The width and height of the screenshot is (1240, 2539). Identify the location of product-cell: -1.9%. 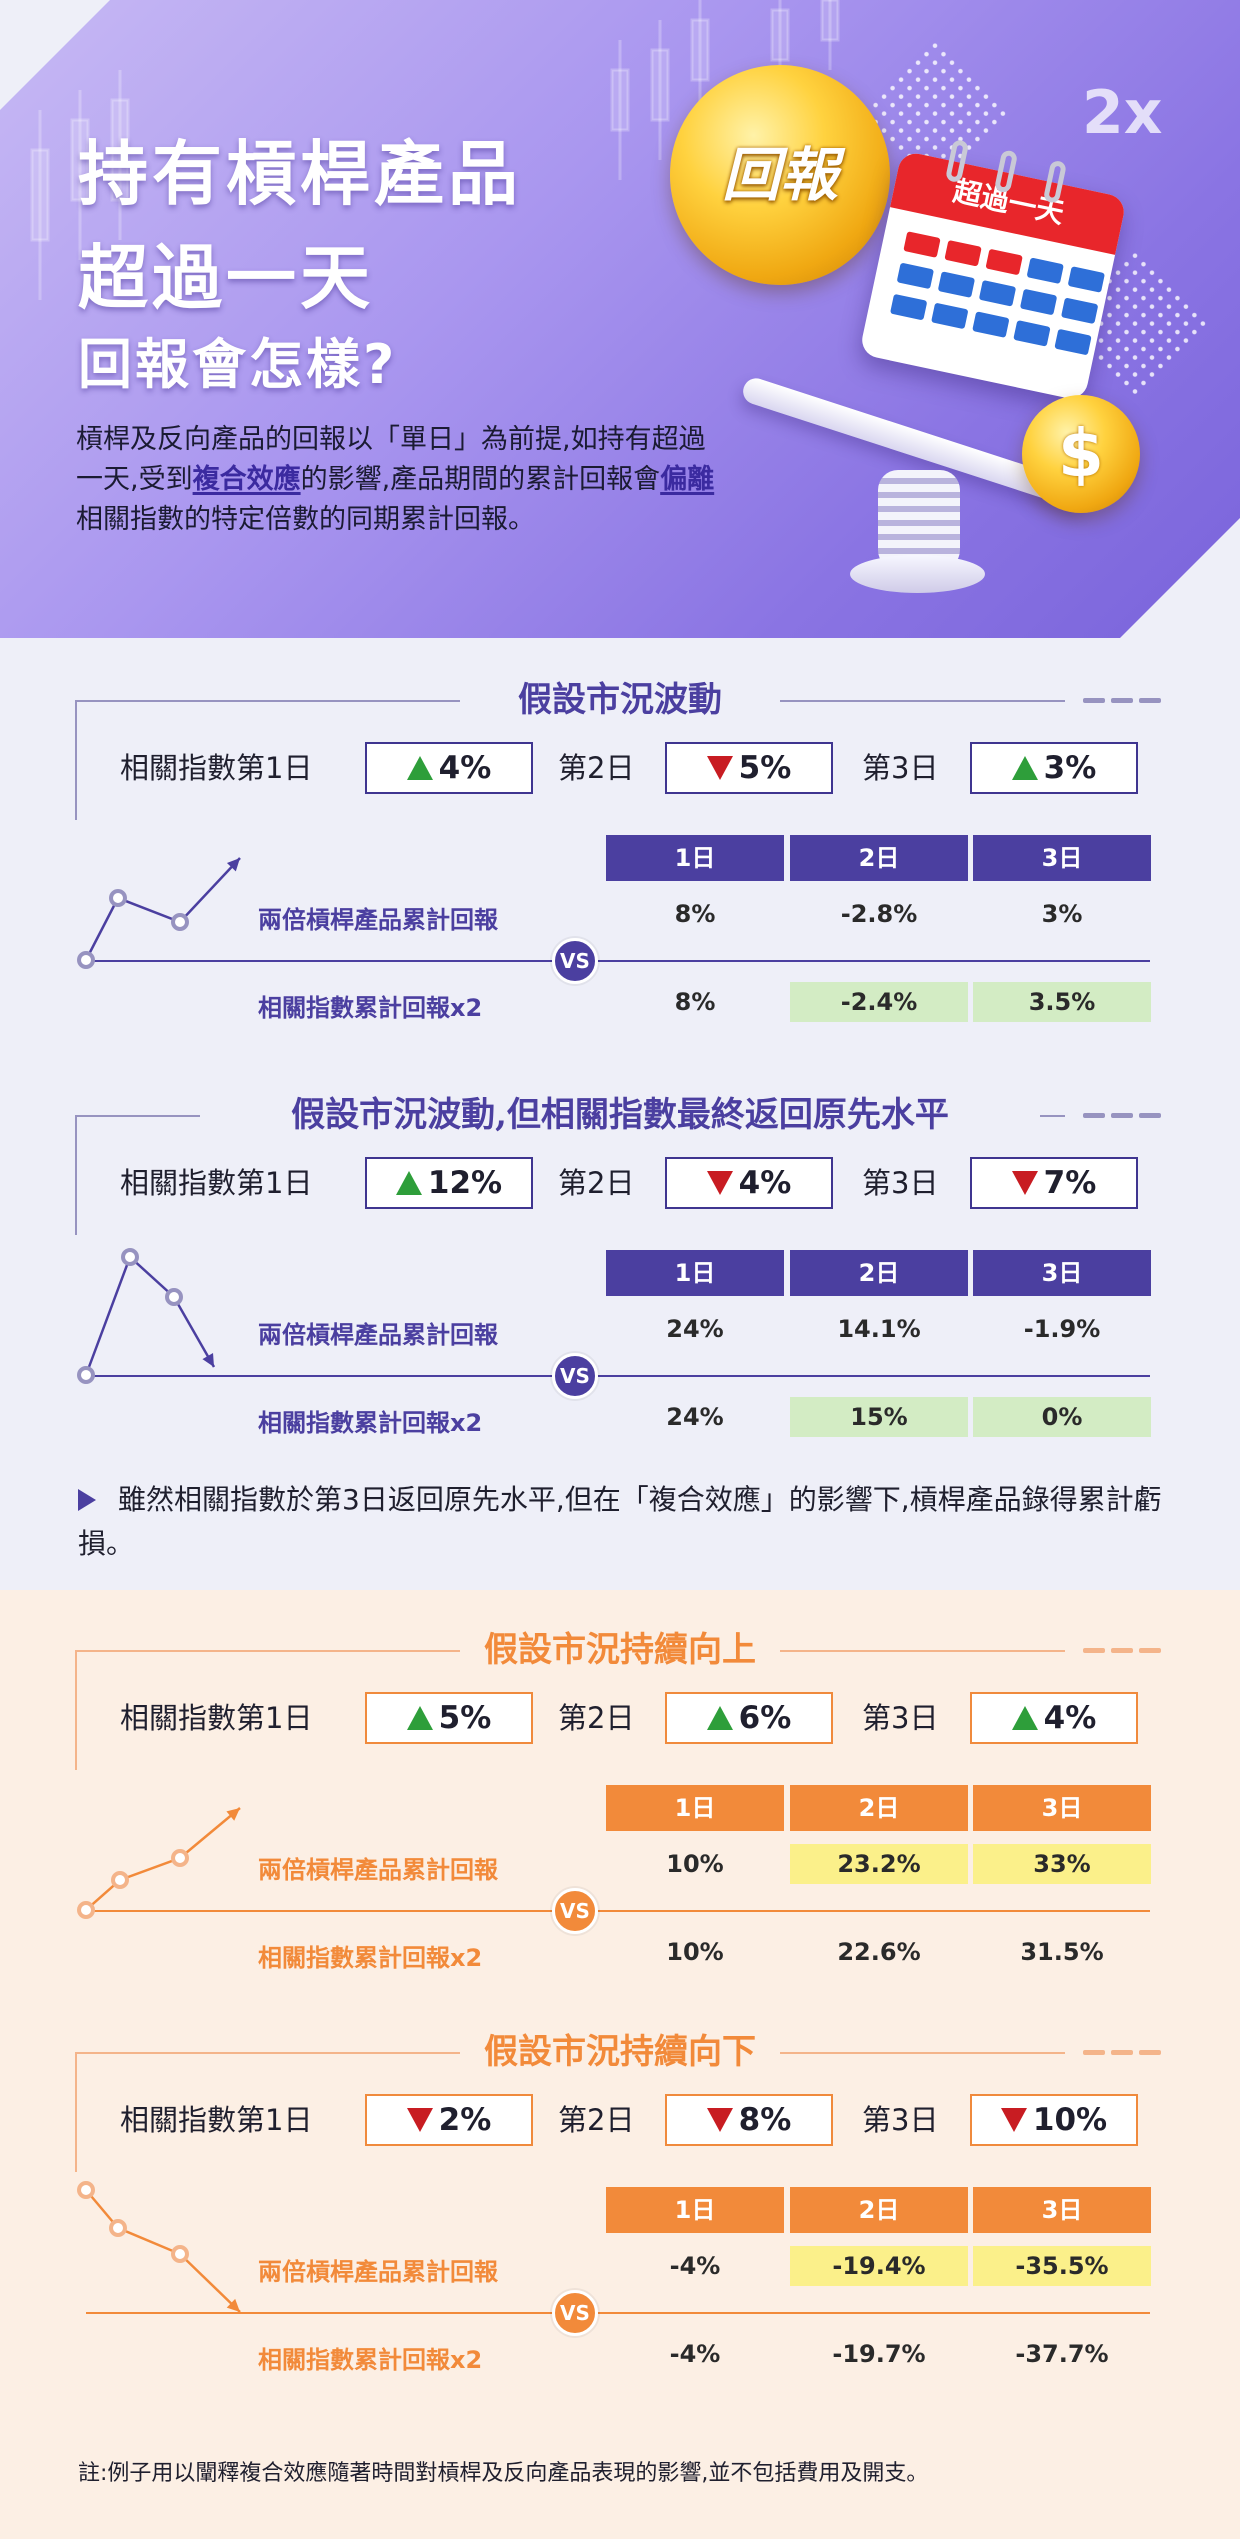
(1062, 1329).